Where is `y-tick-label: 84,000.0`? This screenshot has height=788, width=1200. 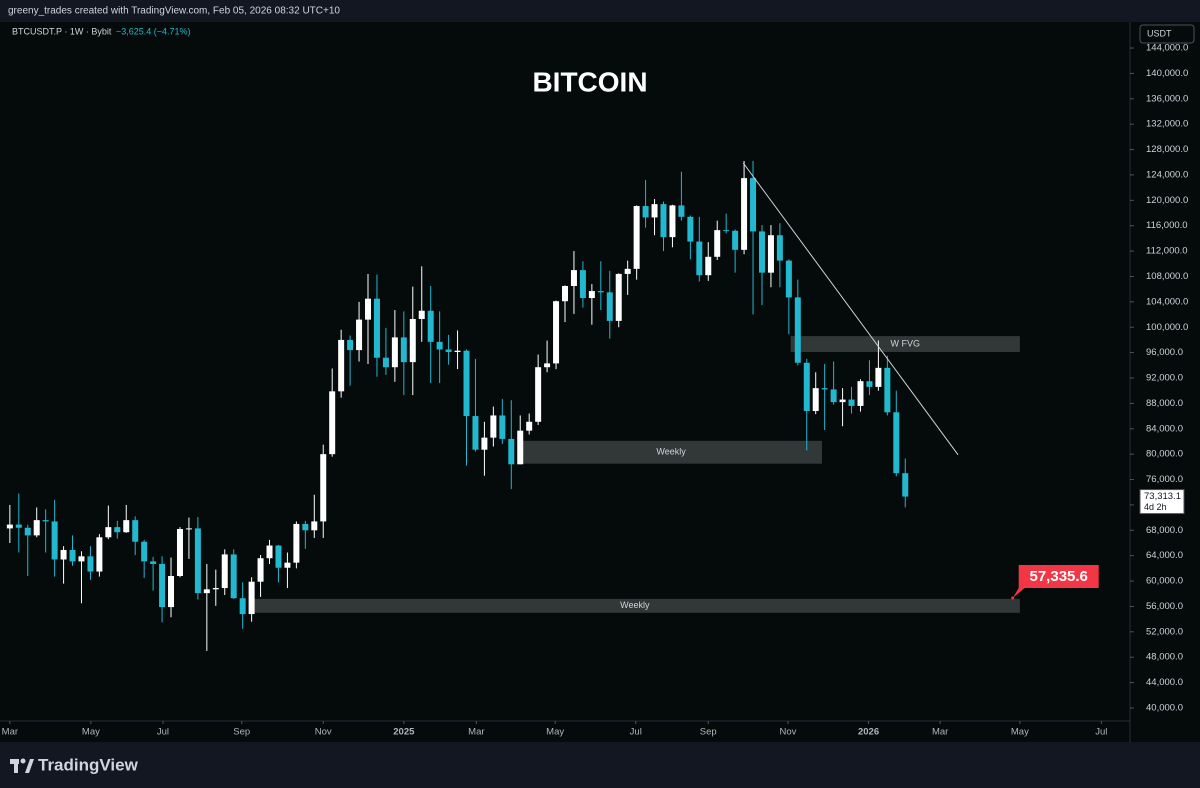
y-tick-label: 84,000.0 is located at coordinates (1164, 428).